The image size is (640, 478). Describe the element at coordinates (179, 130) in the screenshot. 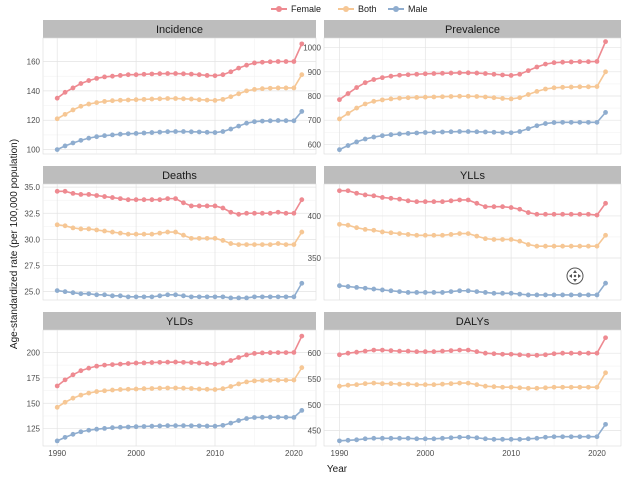

I see `series-male` at that location.